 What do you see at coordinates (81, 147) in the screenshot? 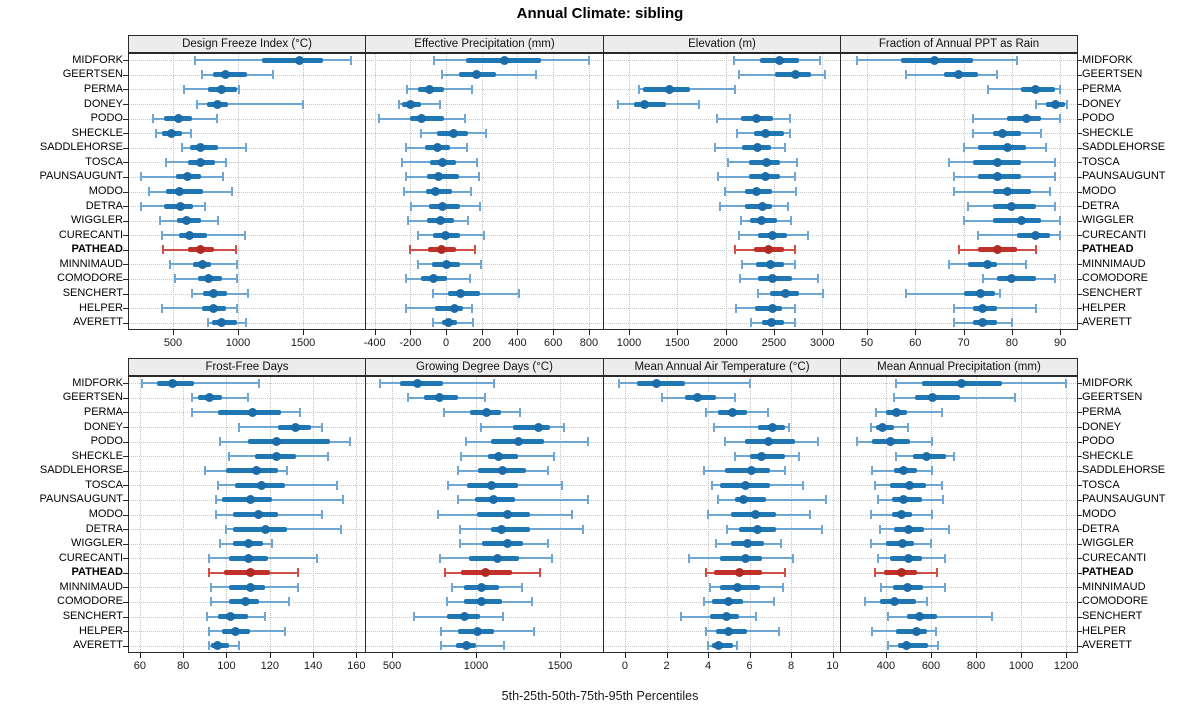
I see `station-label-left: SADDLEHORSE` at bounding box center [81, 147].